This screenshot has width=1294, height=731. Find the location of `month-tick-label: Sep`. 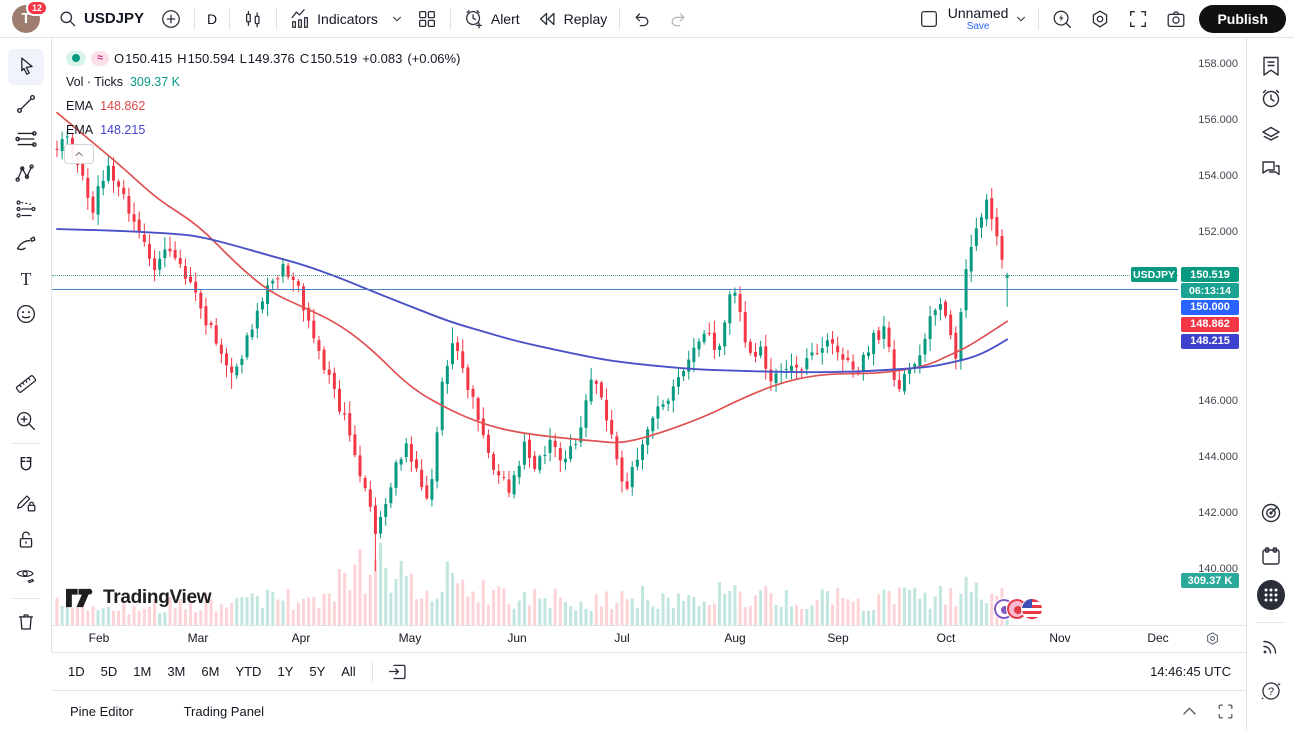

month-tick-label: Sep is located at coordinates (838, 638).